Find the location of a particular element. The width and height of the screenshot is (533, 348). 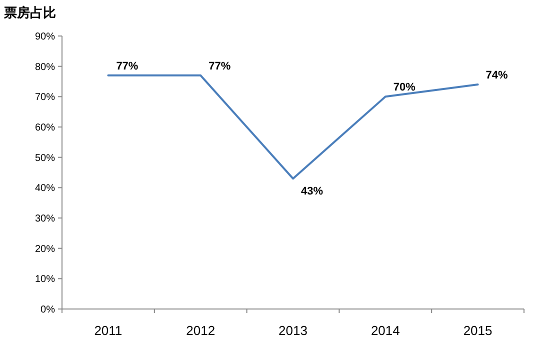

data-label: 74% is located at coordinates (497, 76).